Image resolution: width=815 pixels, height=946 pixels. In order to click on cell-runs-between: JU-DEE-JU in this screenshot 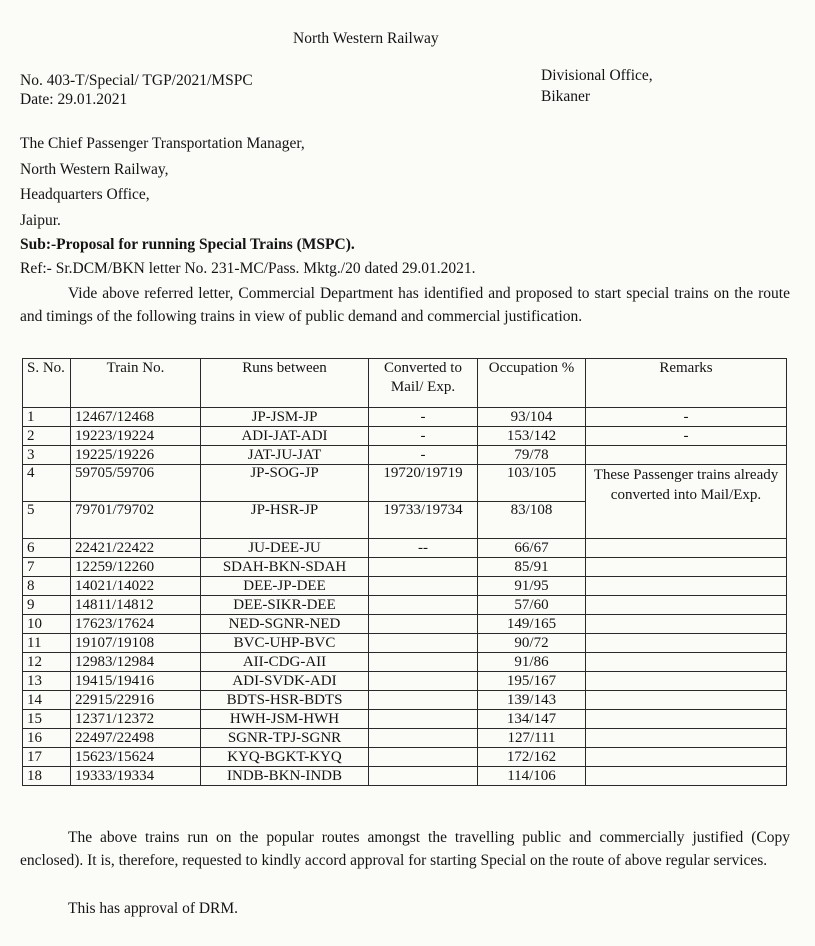, I will do `click(284, 548)`.